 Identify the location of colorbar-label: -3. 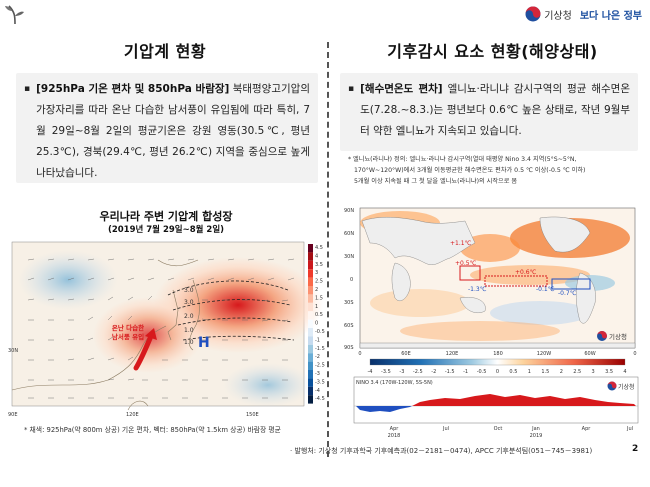
(401, 372).